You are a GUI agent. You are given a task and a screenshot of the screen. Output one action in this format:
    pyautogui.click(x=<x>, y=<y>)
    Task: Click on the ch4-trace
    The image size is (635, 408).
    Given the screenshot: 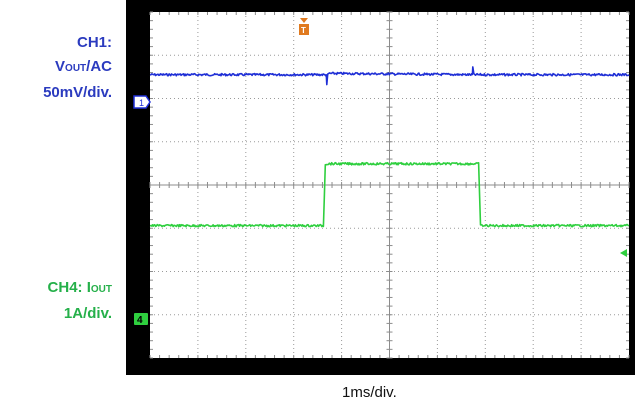 What is the action you would take?
    pyautogui.click(x=389, y=194)
    